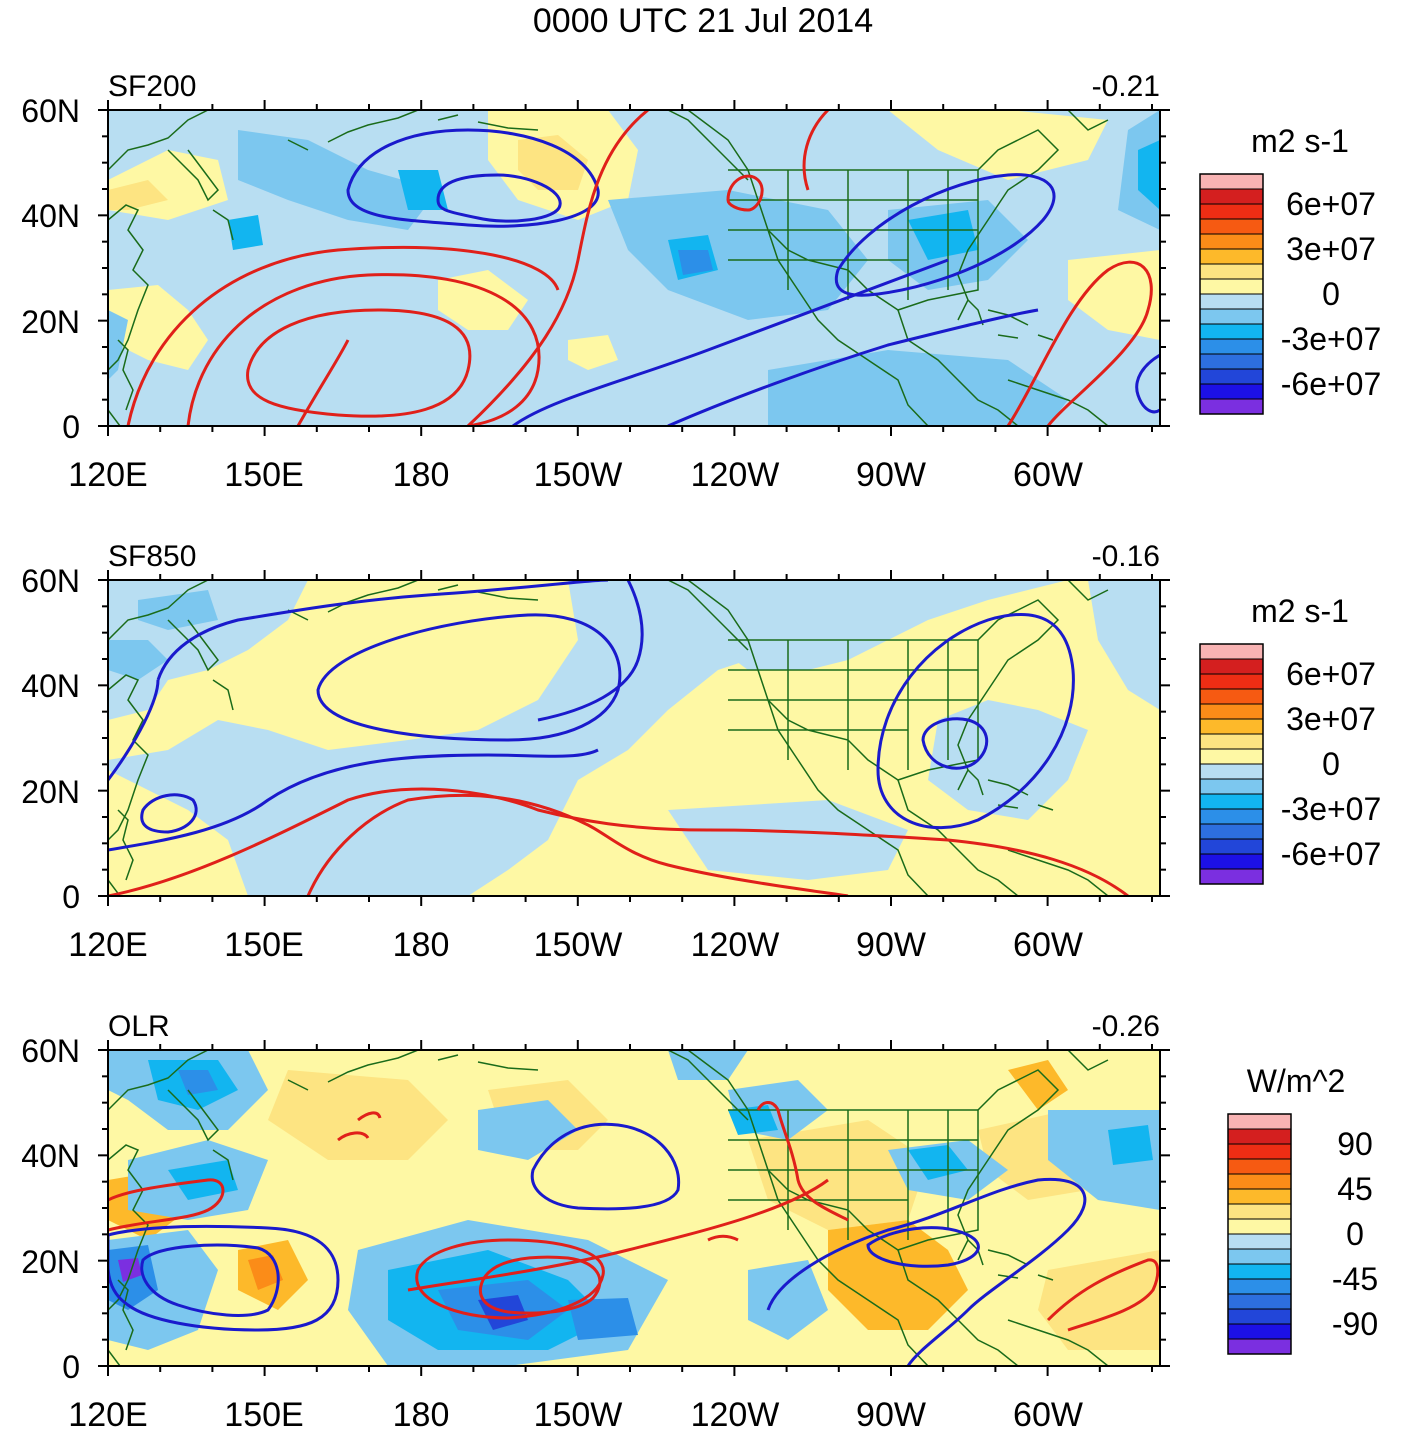 This screenshot has height=1439, width=1406. Describe the element at coordinates (152, 86) in the screenshot. I see `panel-label: SF200` at that location.